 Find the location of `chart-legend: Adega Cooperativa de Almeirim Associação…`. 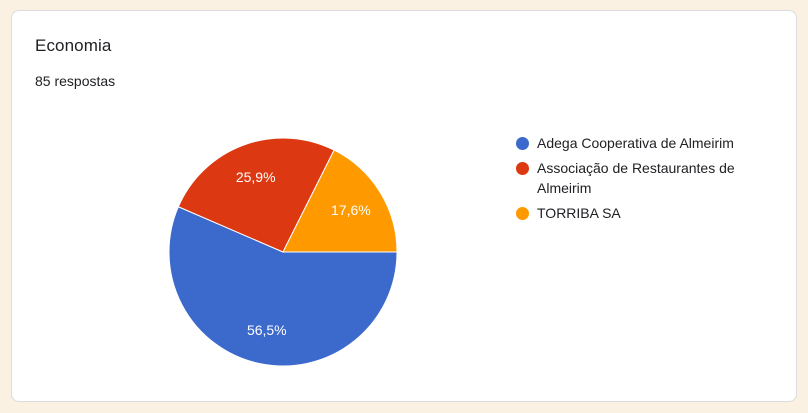

chart-legend: Adega Cooperativa de Almeirim Associação… is located at coordinates (641, 180).